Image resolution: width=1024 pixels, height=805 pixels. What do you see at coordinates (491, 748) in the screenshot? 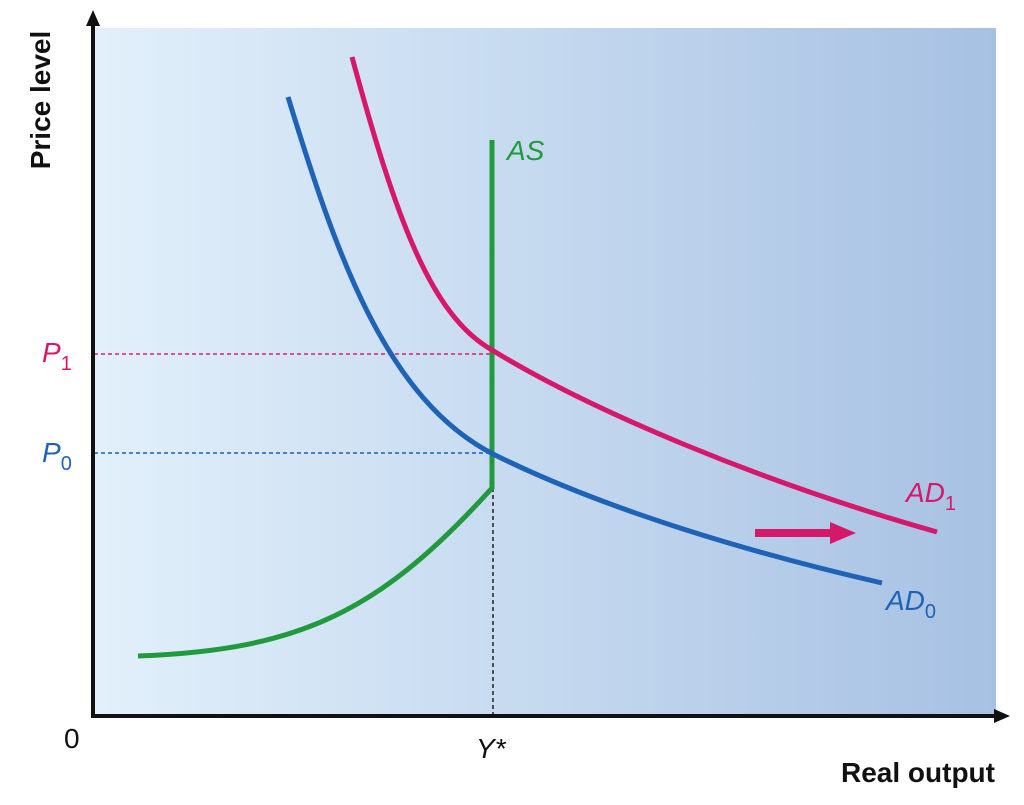
I see `y-star-label: Y*` at bounding box center [491, 748].